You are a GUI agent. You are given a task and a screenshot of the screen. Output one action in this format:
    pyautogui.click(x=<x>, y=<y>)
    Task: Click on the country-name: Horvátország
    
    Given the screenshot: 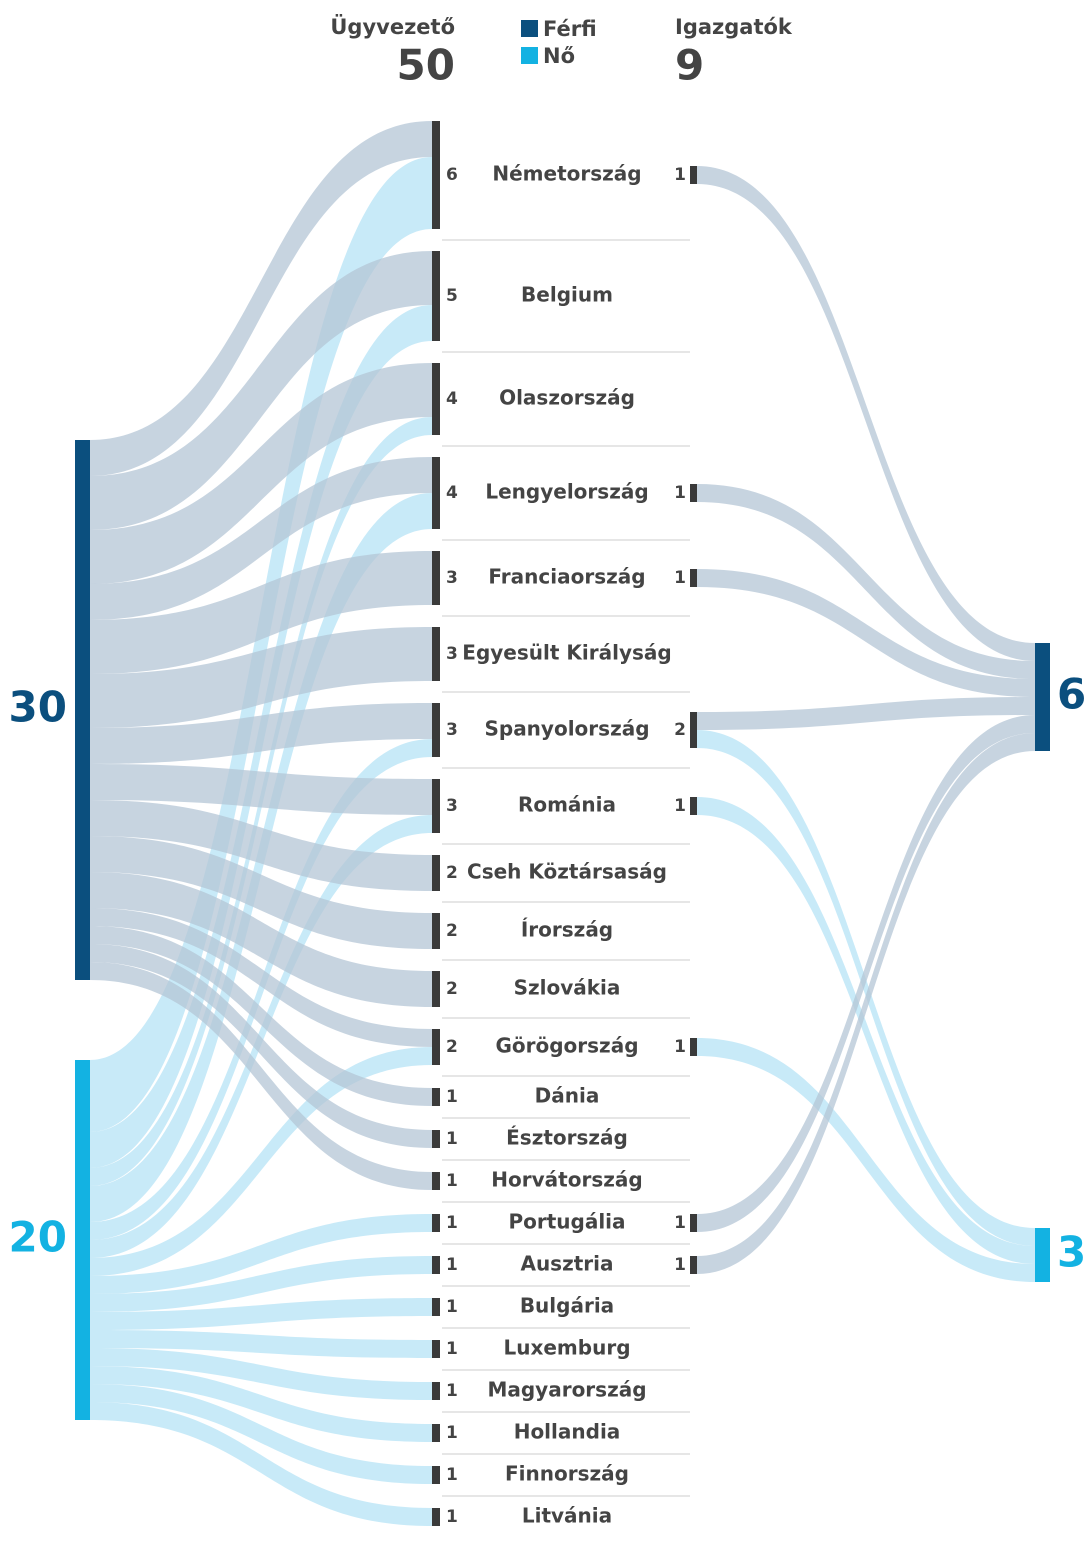 What is the action you would take?
    pyautogui.click(x=566, y=1180)
    